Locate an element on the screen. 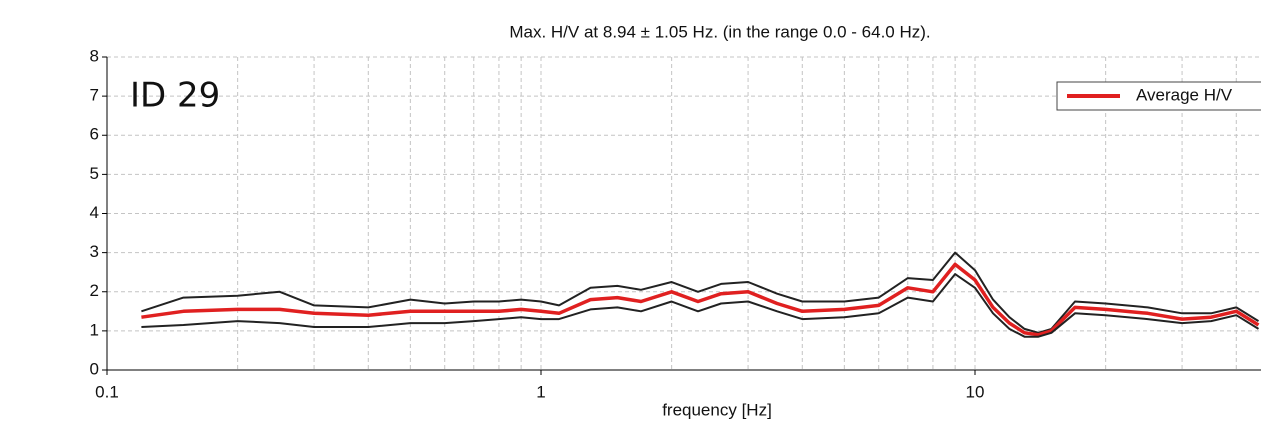  legend: Average H/V is located at coordinates (1158, 96).